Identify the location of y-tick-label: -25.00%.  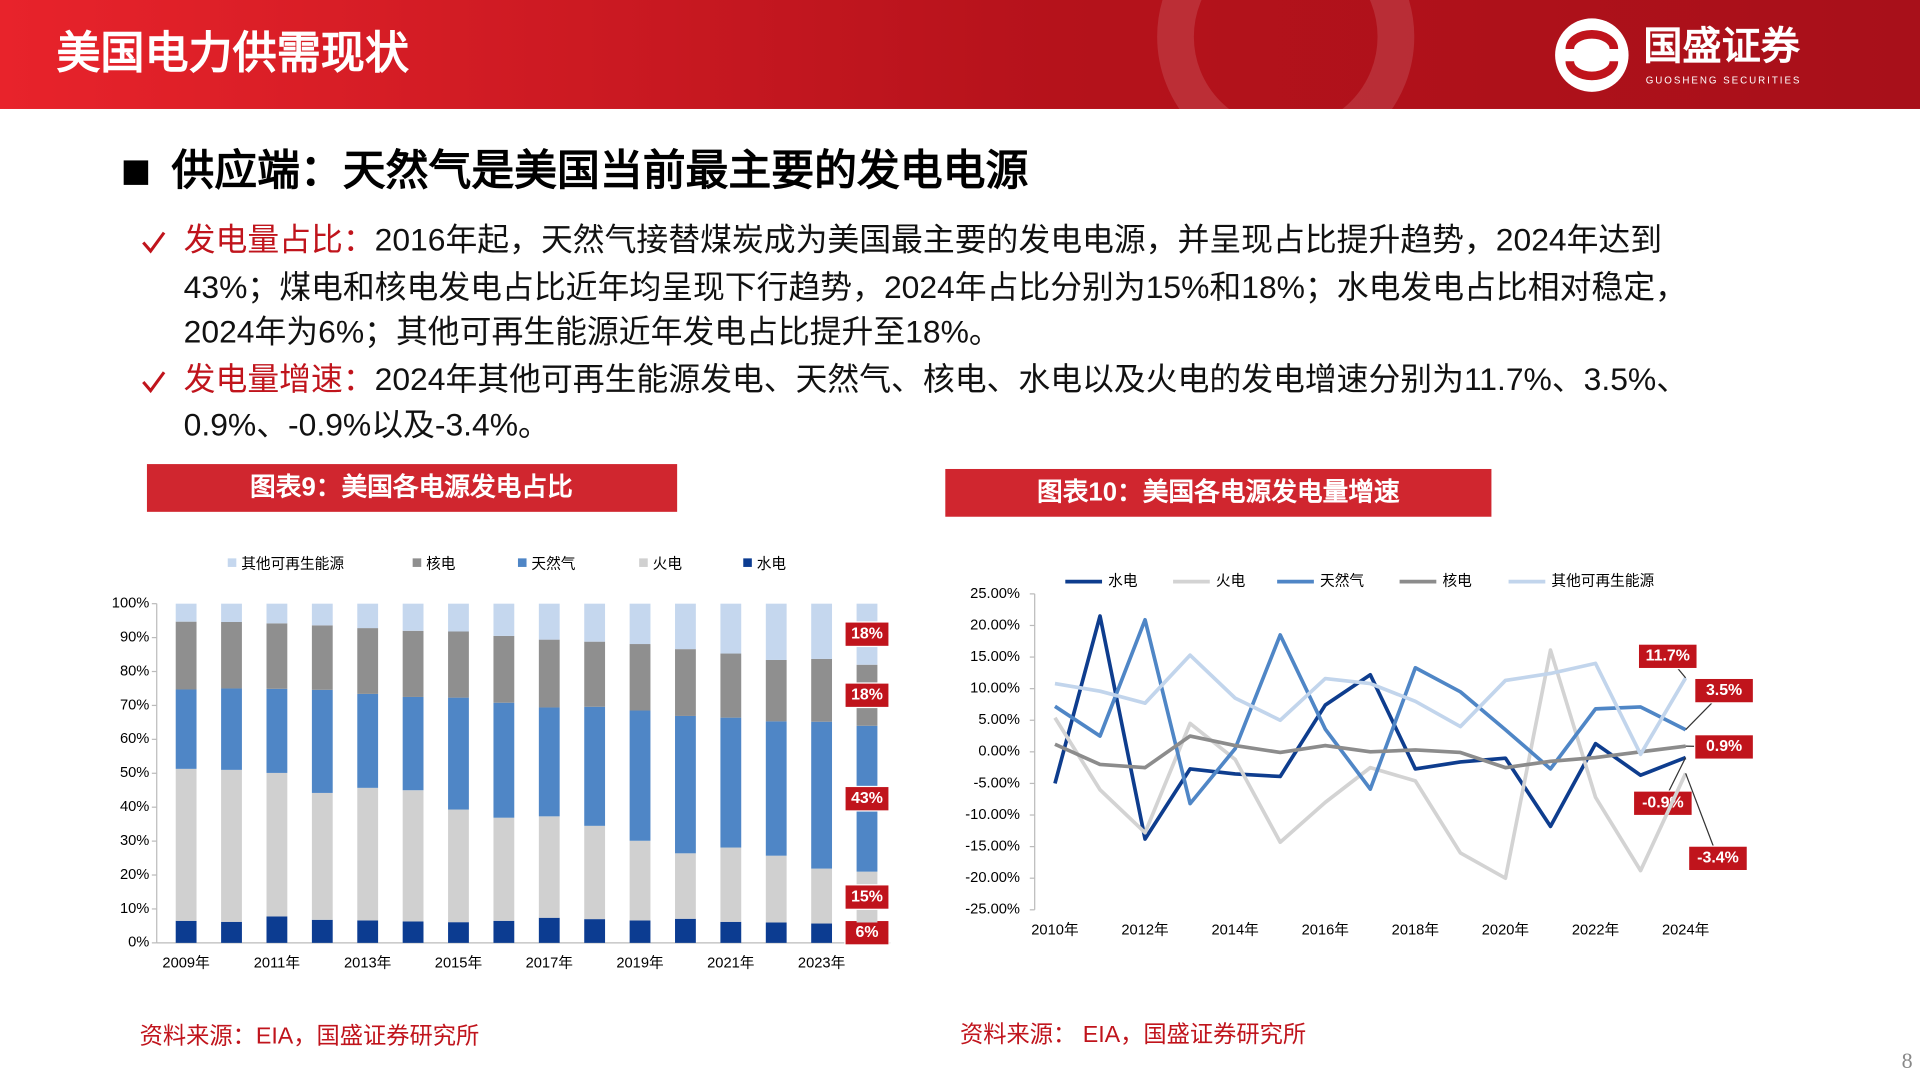
(992, 910).